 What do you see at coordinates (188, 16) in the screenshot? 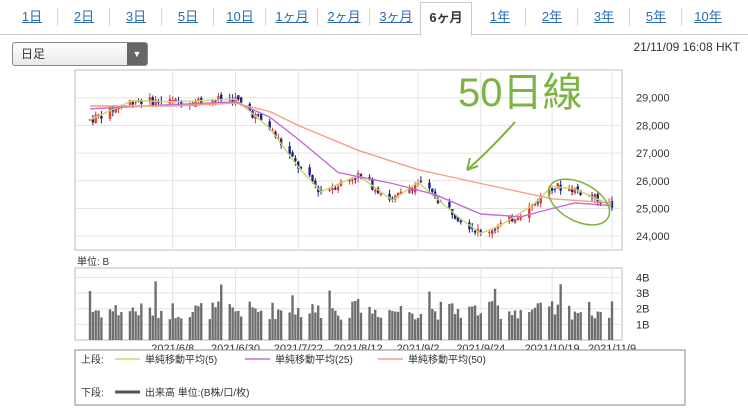
I see `tab-3: 5日` at bounding box center [188, 16].